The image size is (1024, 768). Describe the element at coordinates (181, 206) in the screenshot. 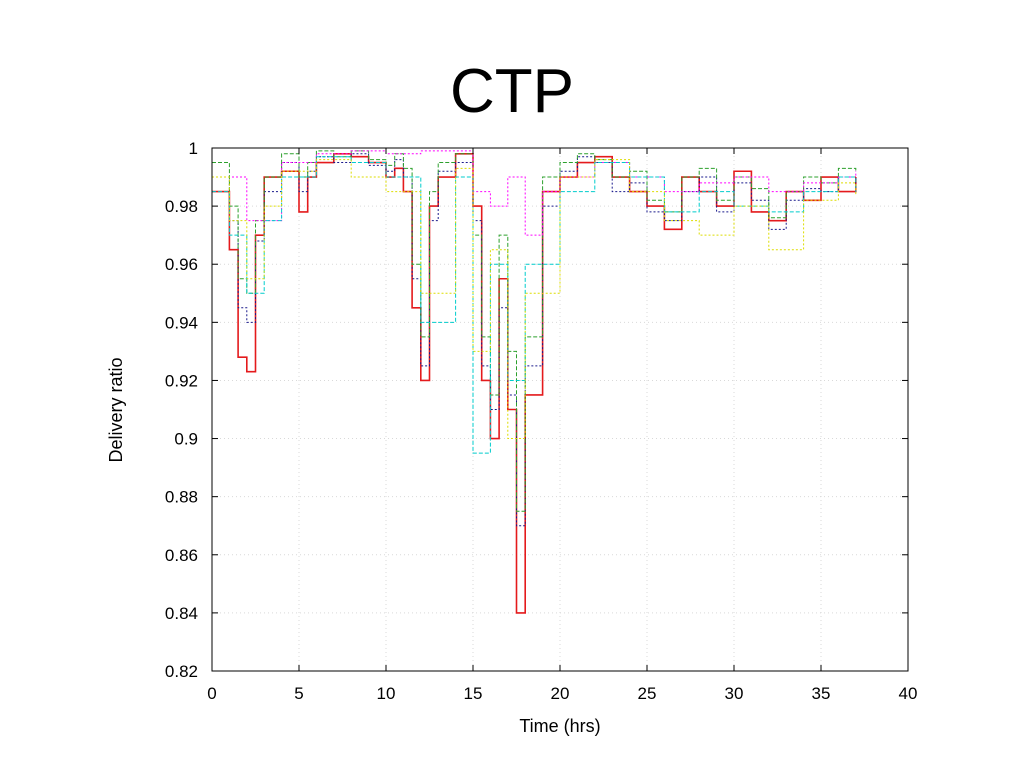

I see `y-tick-label-8: 0.98` at that location.